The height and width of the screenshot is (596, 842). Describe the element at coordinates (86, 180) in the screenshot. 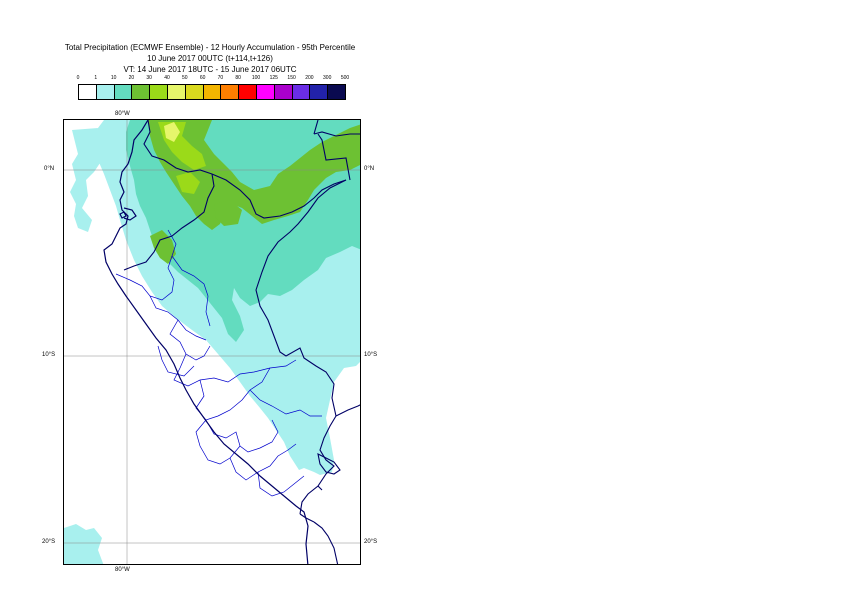

I see `precip-light-area-west` at that location.